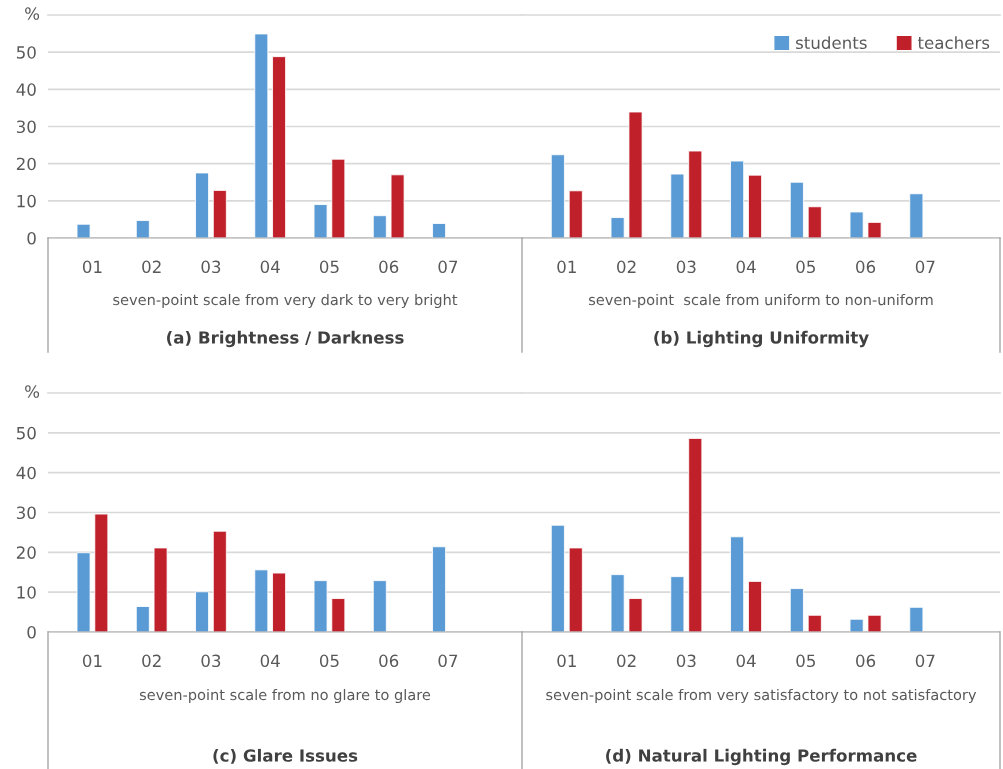  I want to click on text: (b) Lighting Uniformity, so click(761, 339).